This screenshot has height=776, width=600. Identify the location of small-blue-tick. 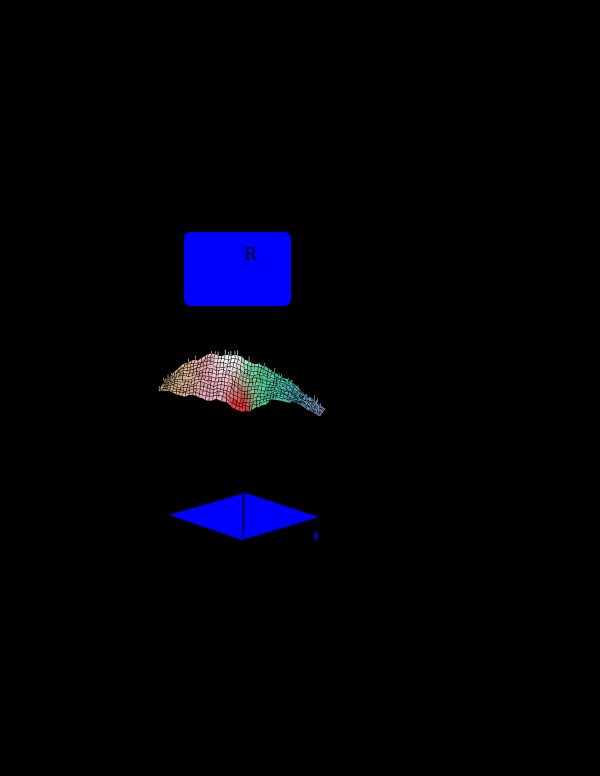
(316, 536).